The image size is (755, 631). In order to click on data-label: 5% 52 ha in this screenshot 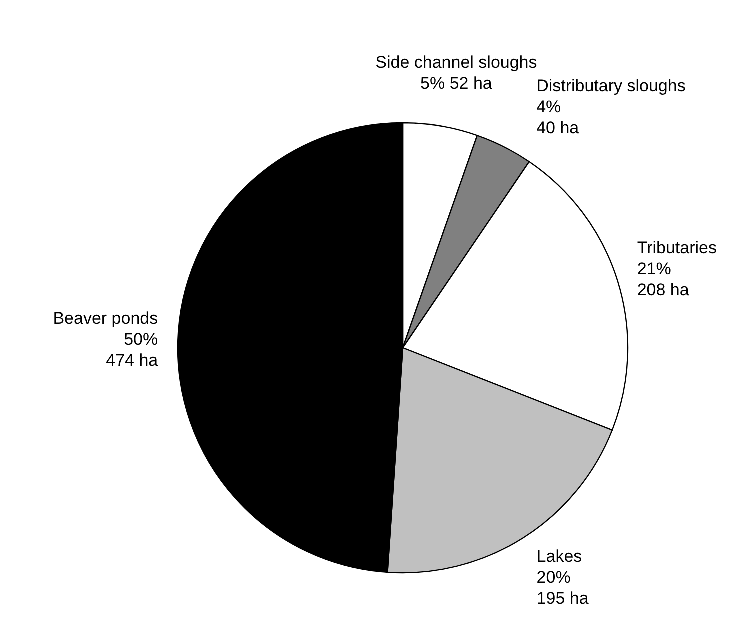, I will do `click(456, 83)`.